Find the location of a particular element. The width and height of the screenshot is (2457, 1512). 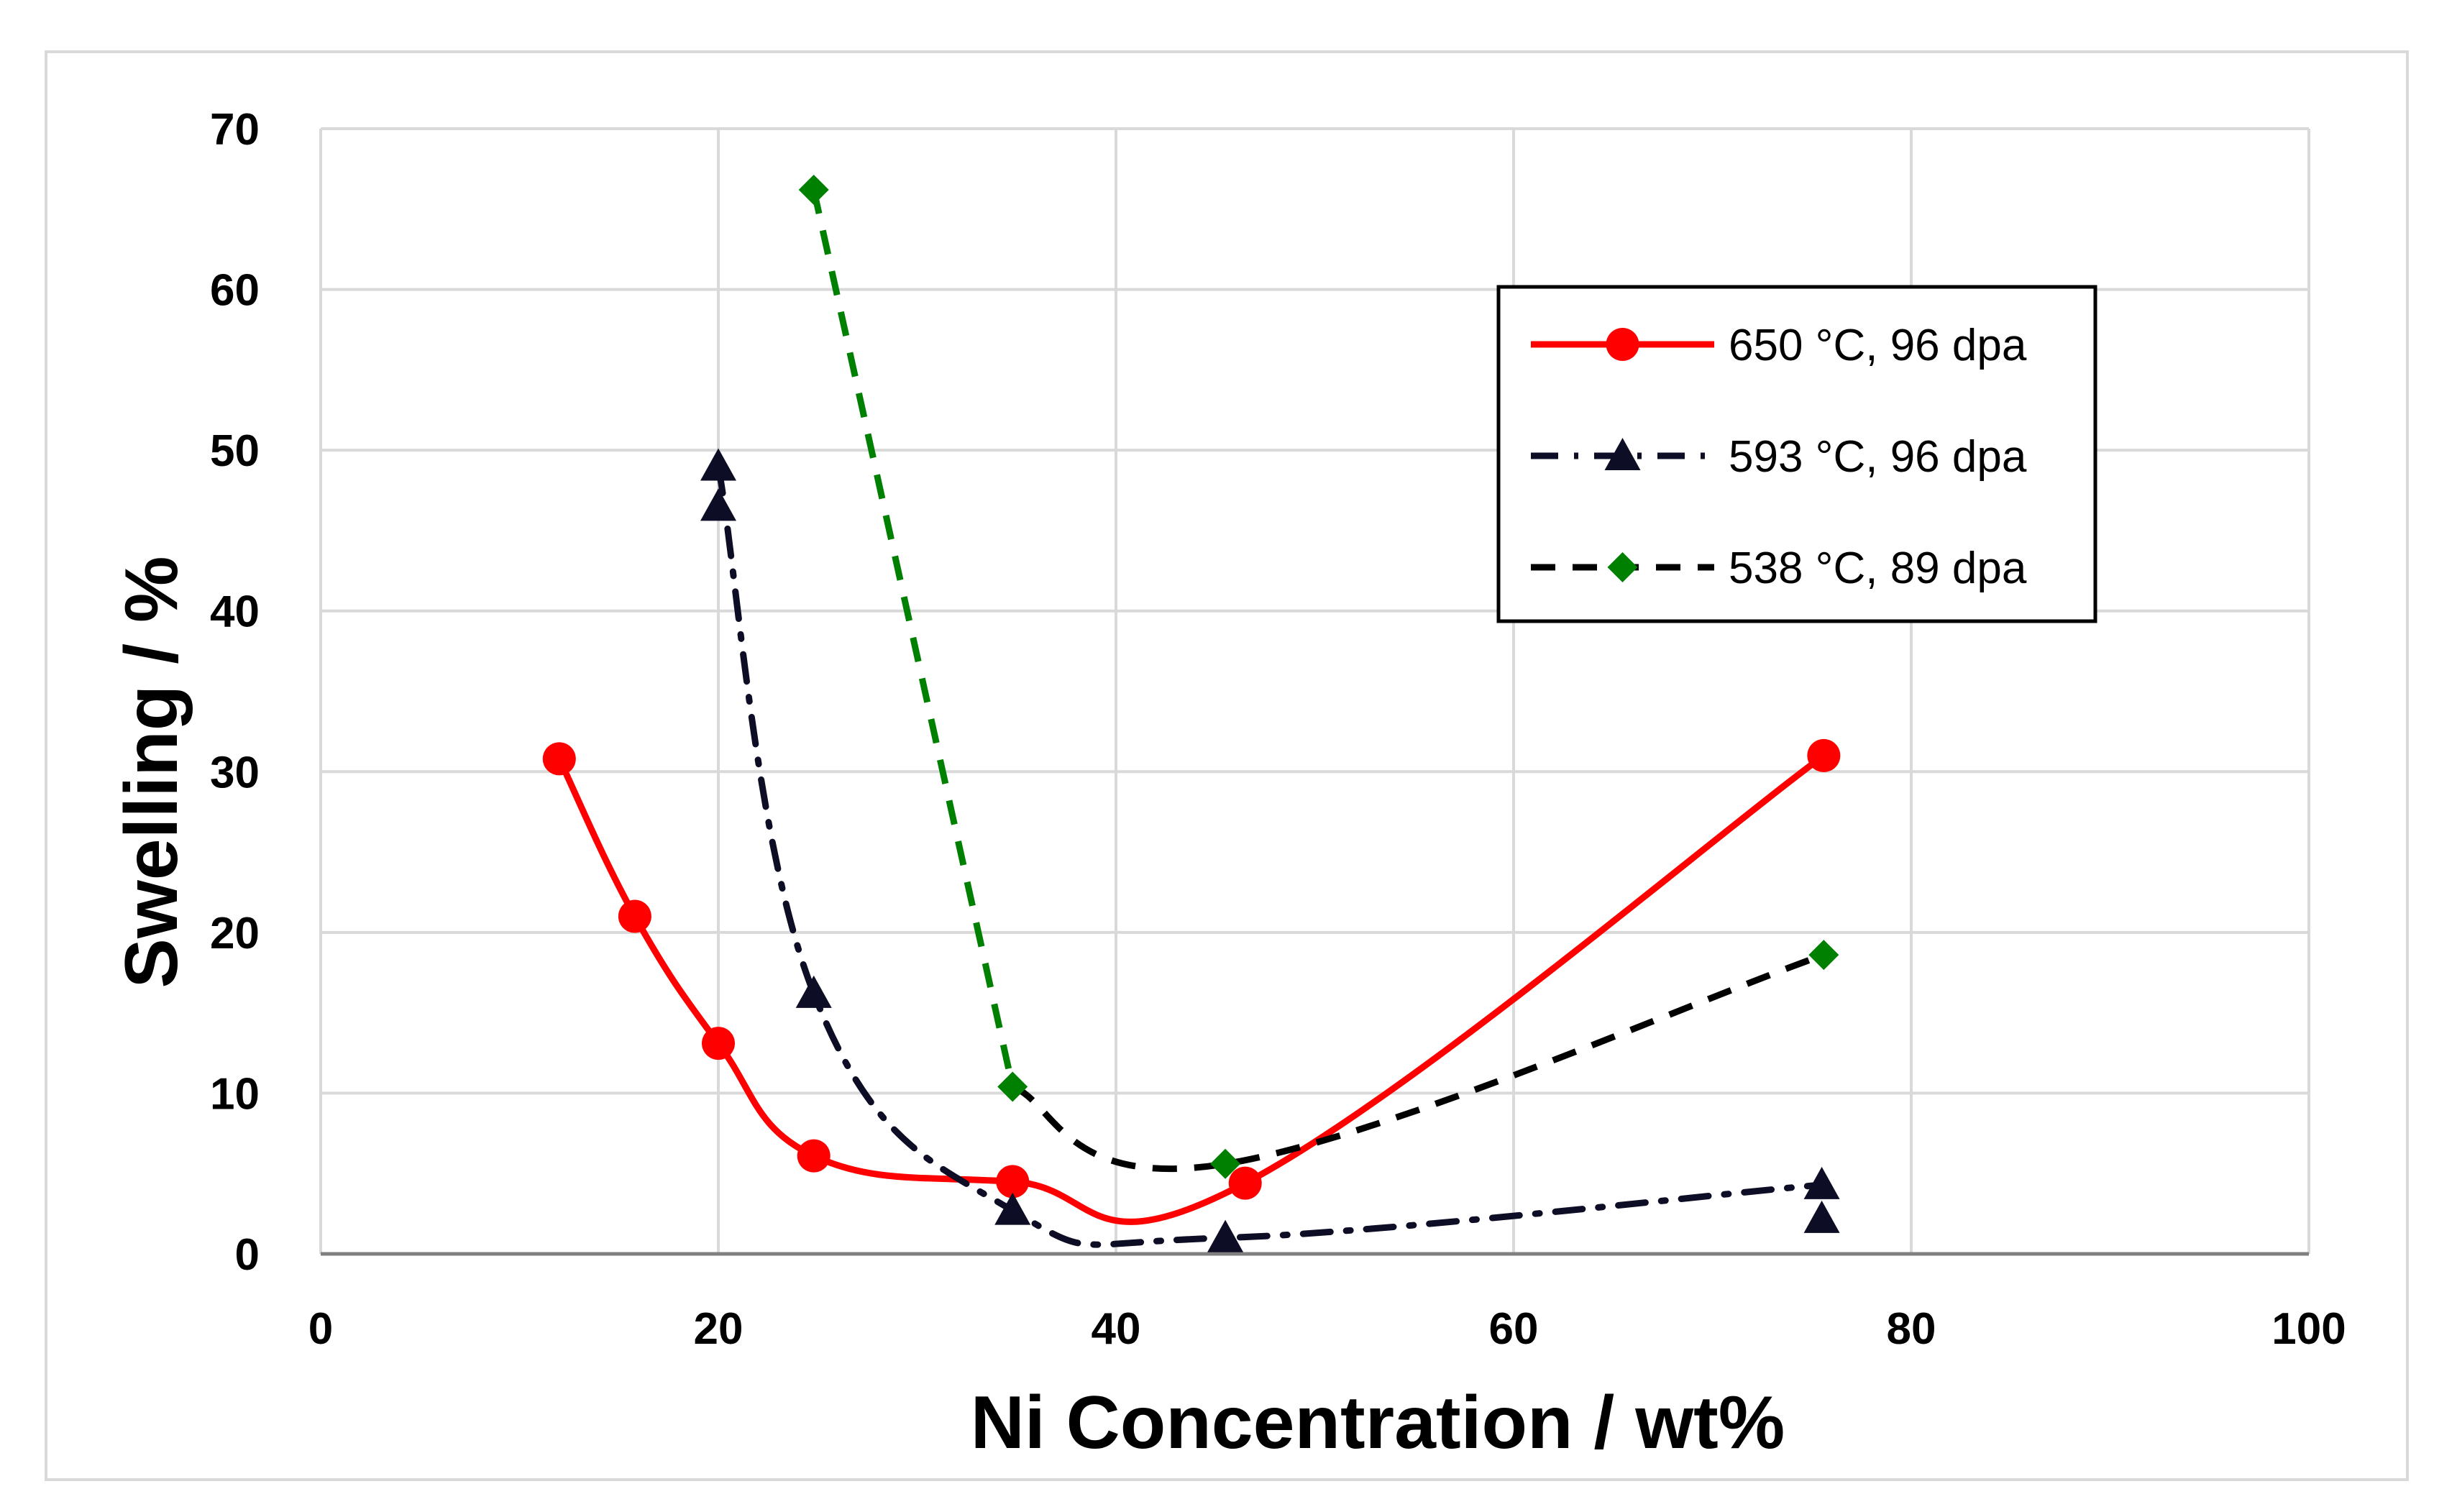

legend-label-1: 593 °C, 96 dpa is located at coordinates (1878, 457).